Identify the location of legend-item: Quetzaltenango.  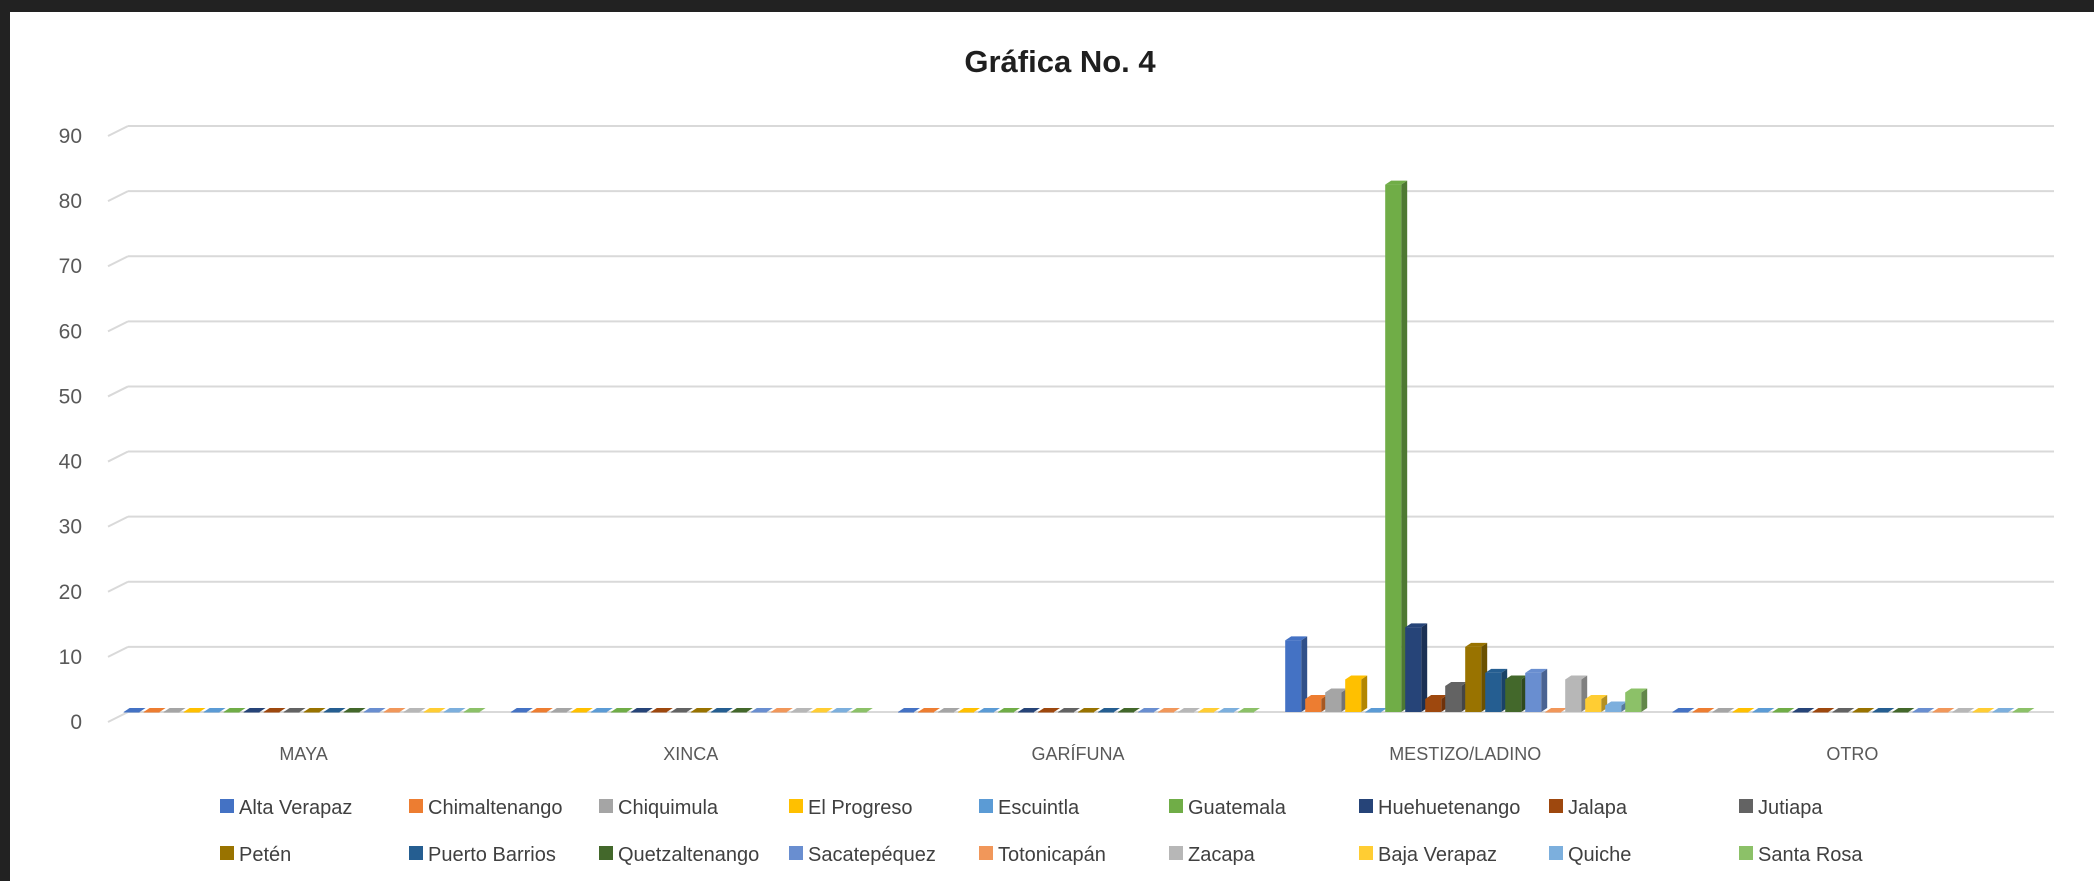
(679, 855).